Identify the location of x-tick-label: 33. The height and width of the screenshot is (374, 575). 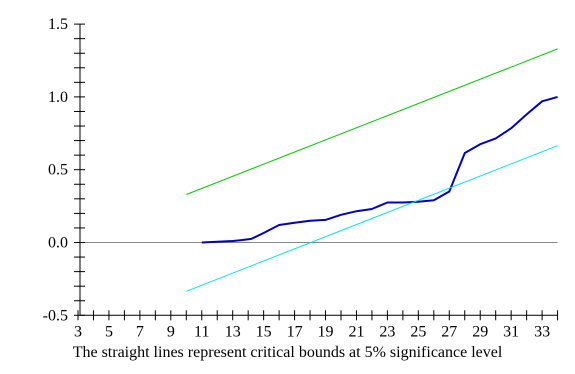
(542, 331).